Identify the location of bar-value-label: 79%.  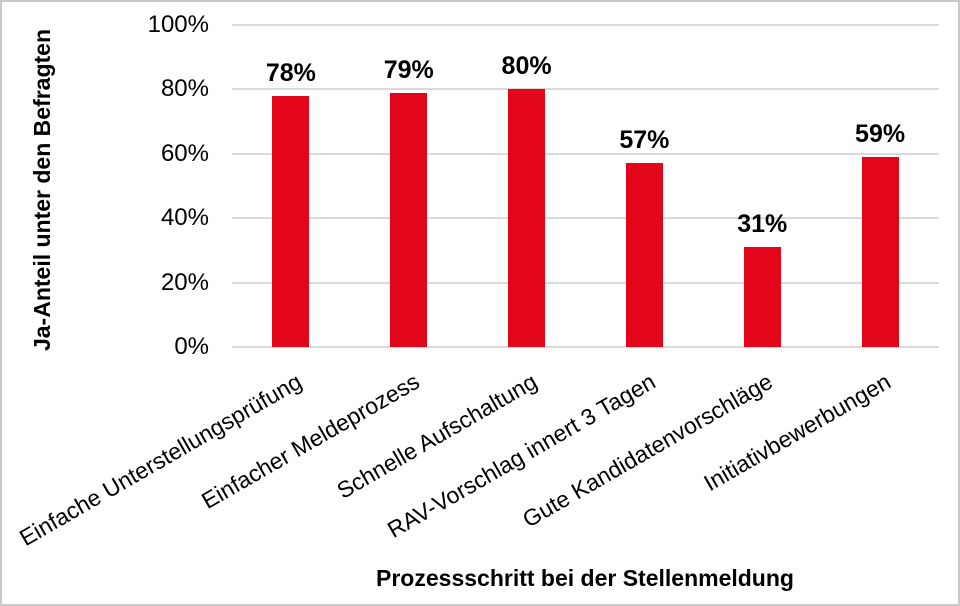
(408, 69).